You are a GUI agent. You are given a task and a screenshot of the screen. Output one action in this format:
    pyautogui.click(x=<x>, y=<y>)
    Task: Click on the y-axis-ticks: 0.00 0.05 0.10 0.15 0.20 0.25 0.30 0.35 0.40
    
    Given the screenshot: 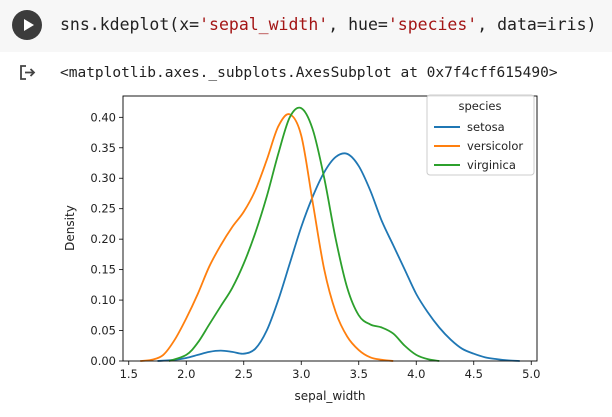 What is the action you would take?
    pyautogui.click(x=106, y=239)
    